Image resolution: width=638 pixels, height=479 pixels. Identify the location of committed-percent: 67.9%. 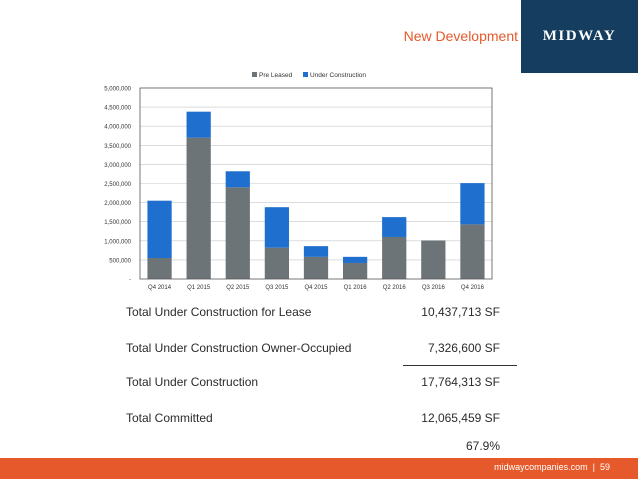
(482, 446).